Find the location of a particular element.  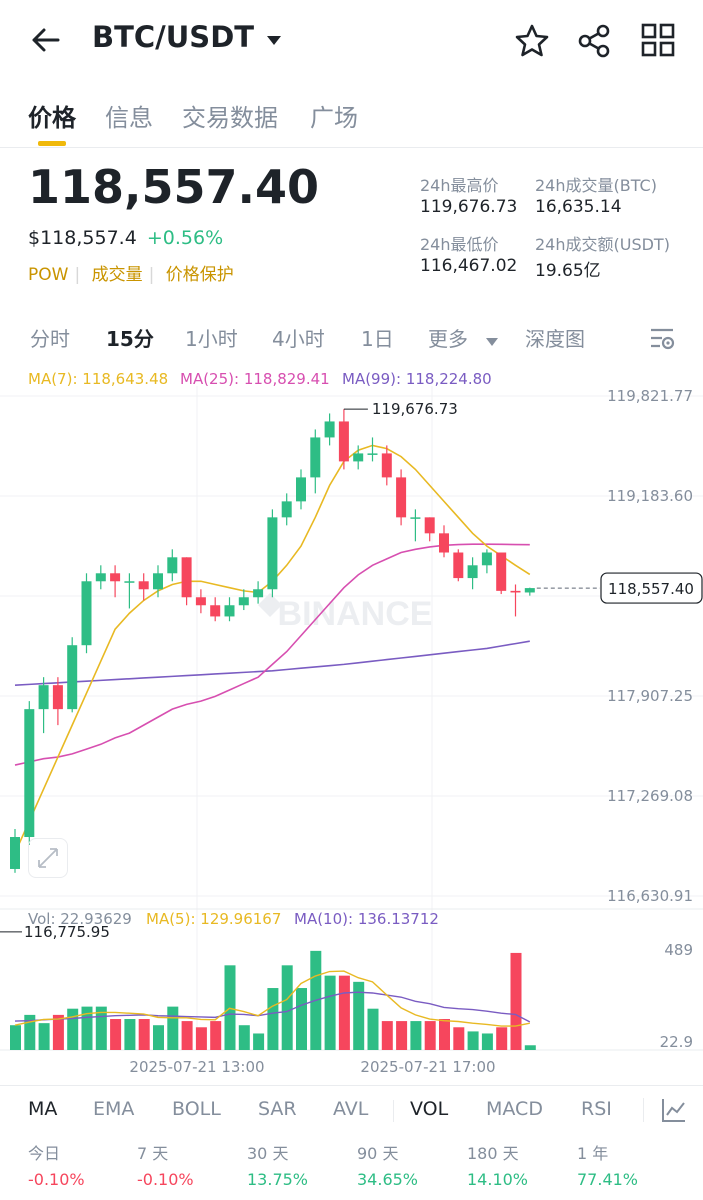

tf-15m: 15分 is located at coordinates (130, 339).